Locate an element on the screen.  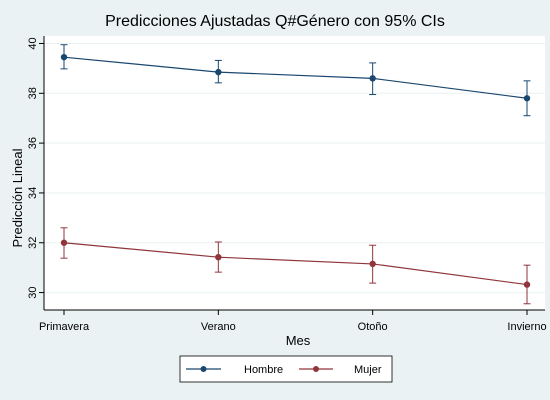
legend-item-hombre: Hombre is located at coordinates (234, 370).